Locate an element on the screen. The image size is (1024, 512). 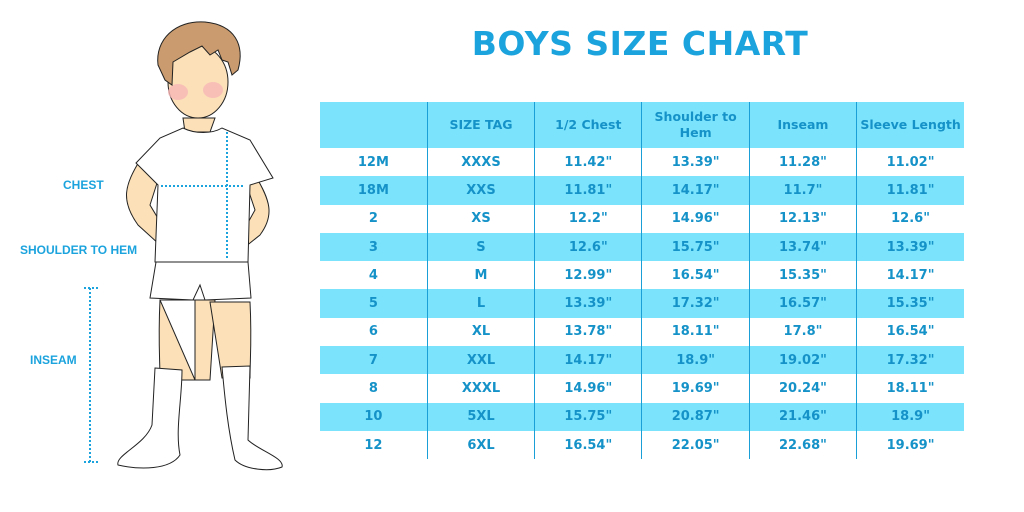
table-cell: XXS is located at coordinates (480, 190).